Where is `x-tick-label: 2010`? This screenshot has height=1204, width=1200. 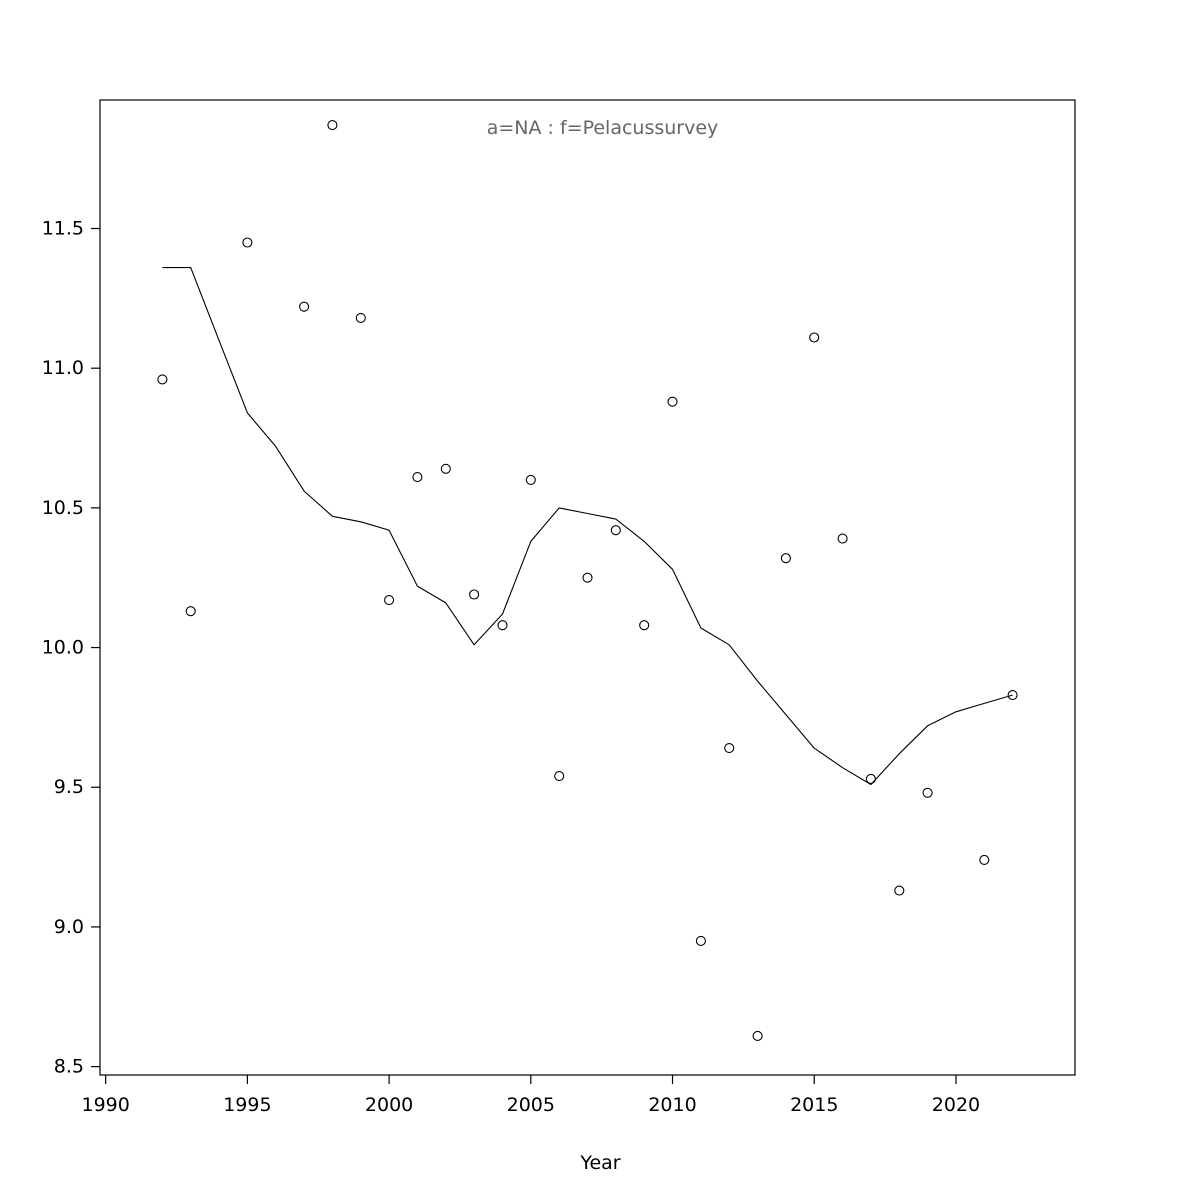
x-tick-label: 2010 is located at coordinates (672, 1105).